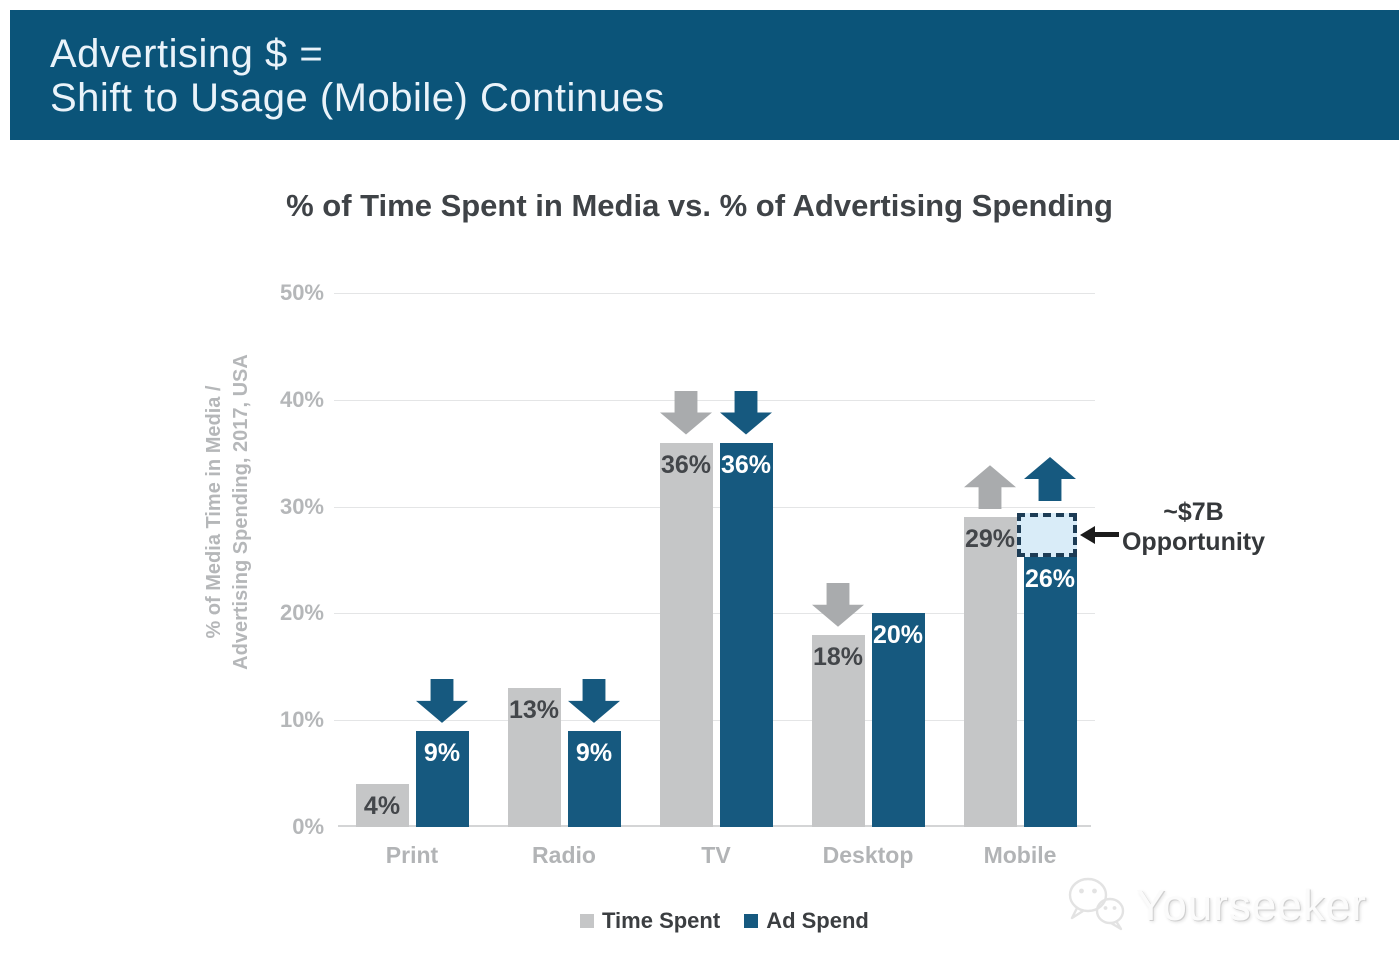 This screenshot has width=1399, height=960. I want to click on equal-indicator-print, so click(382, 763).